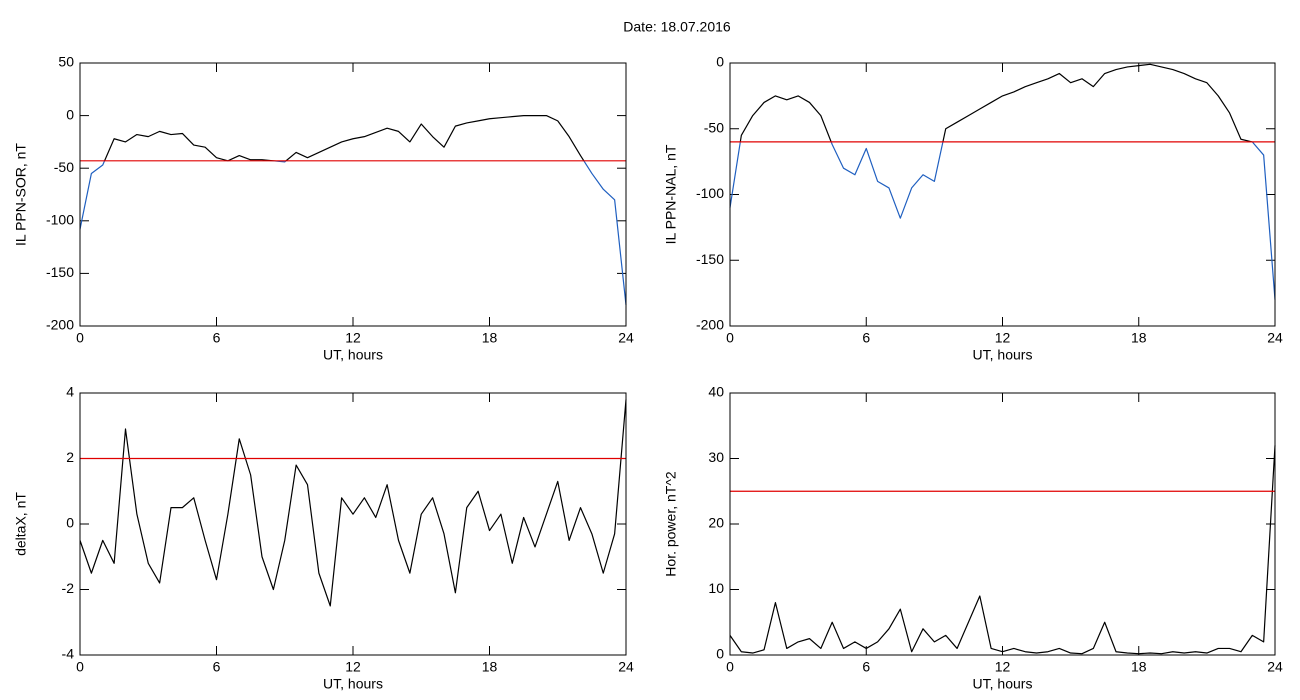 The height and width of the screenshot is (700, 1300). Describe the element at coordinates (716, 457) in the screenshot. I see `y-tick-label: 30` at that location.